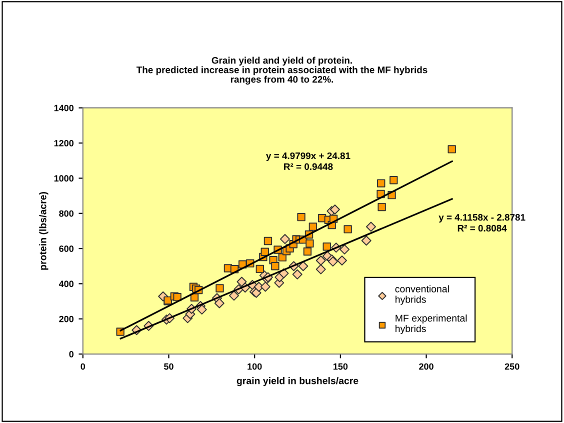 This screenshot has height=423, width=564. What do you see at coordinates (340, 366) in the screenshot?
I see `x-tick-label: 150` at bounding box center [340, 366].